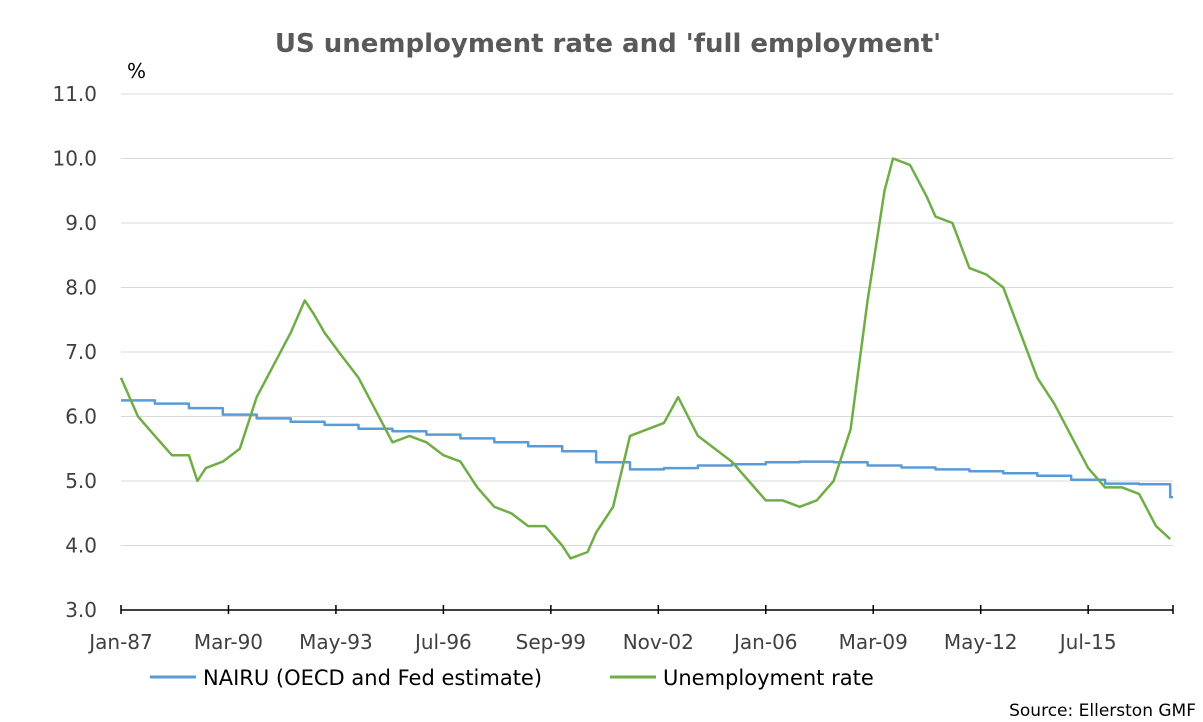 This screenshot has width=1203, height=722. Describe the element at coordinates (336, 642) in the screenshot. I see `x-tick-label: May-93` at that location.